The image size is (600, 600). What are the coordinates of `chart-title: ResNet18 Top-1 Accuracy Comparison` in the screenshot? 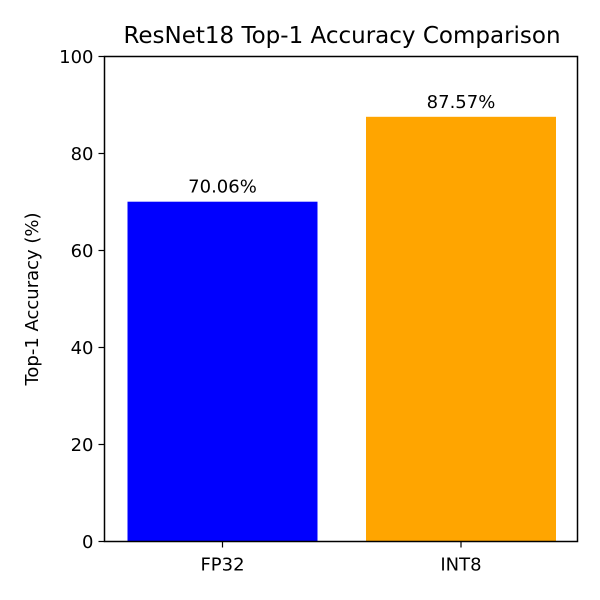 It's located at (341, 36).